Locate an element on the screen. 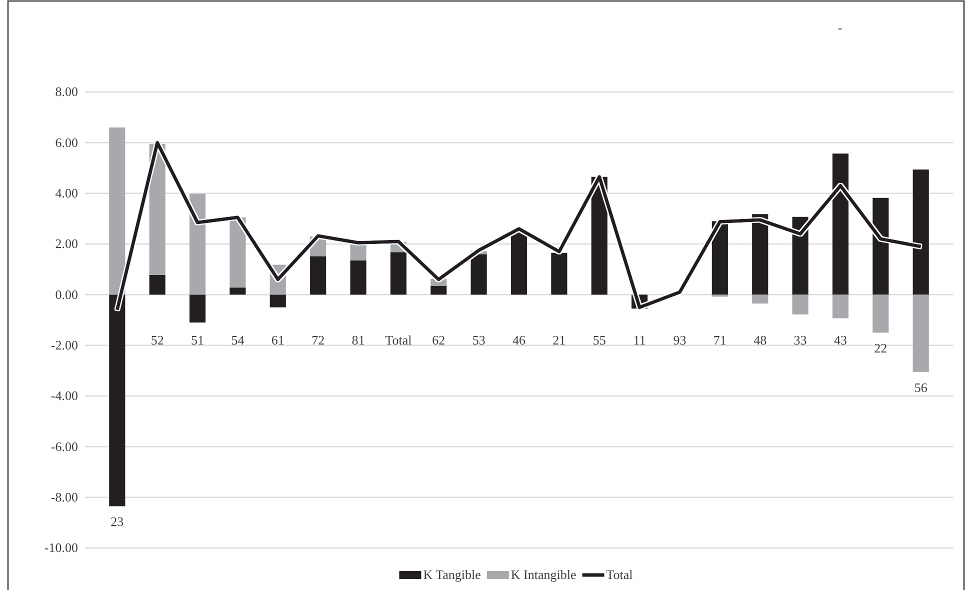 Image resolution: width=972 pixels, height=590 pixels. x-tick-label: 56 is located at coordinates (921, 387).